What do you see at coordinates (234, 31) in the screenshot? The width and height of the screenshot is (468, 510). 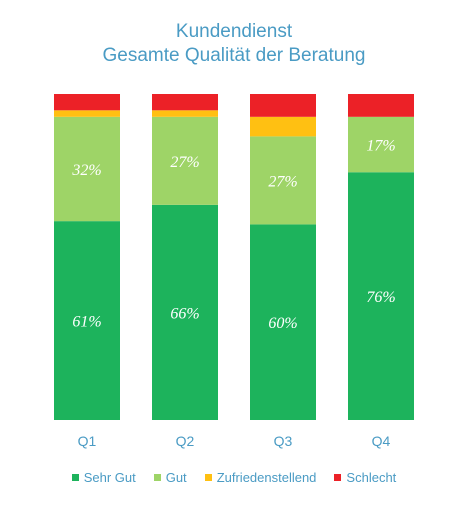 I see `chart-title-line-1: Kundendienst` at bounding box center [234, 31].